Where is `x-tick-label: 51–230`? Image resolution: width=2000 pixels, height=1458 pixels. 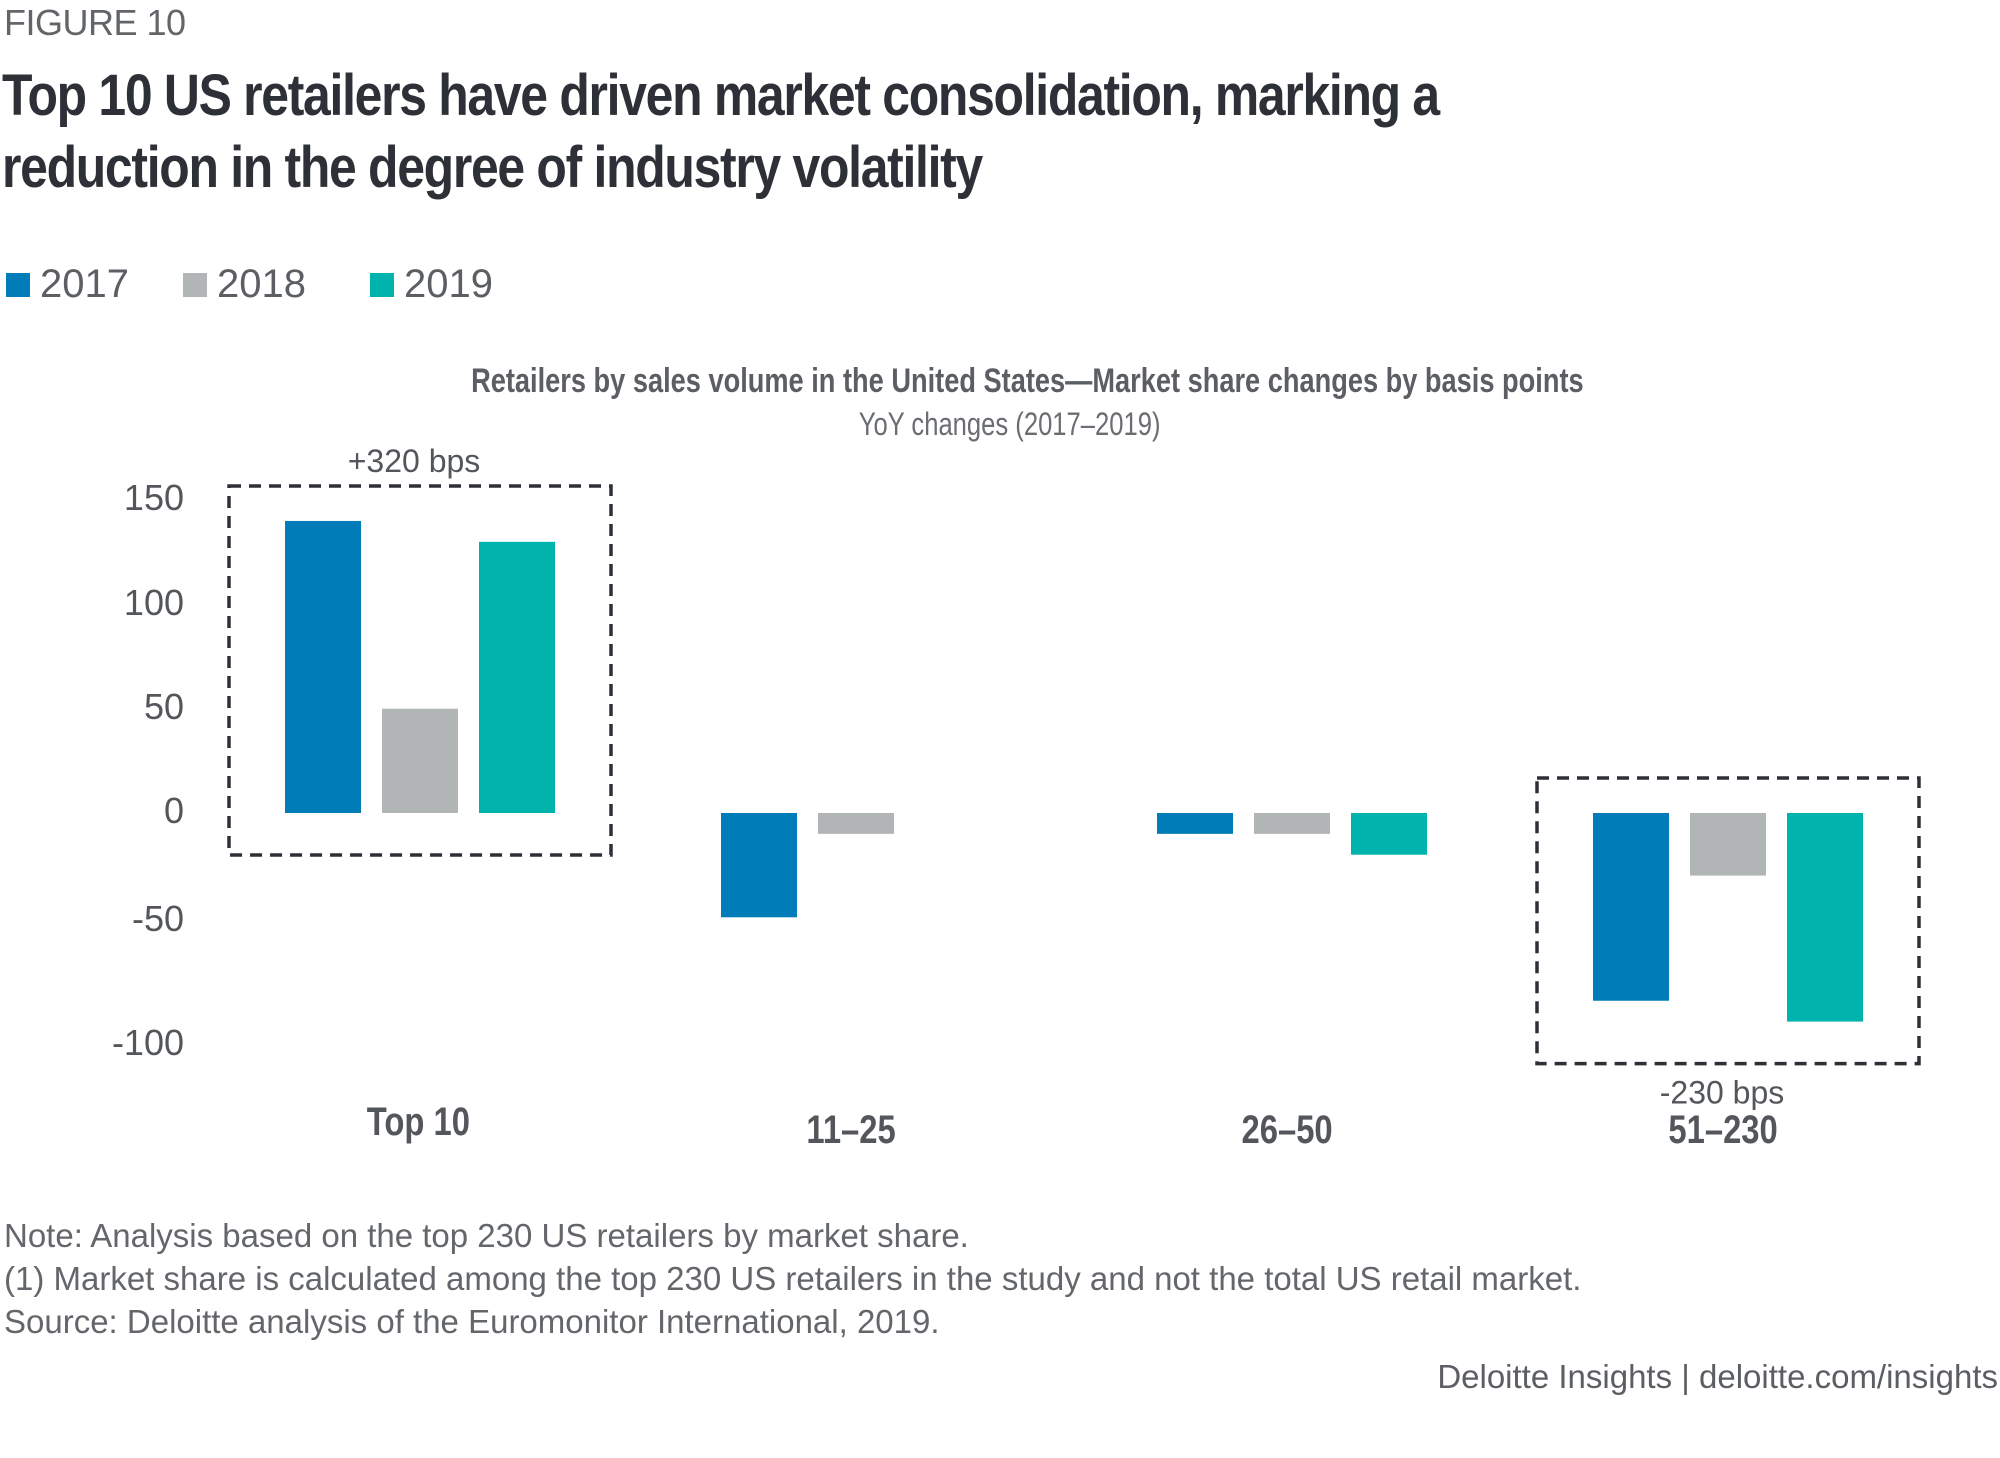 x-tick-label: 51–230 is located at coordinates (1722, 1129).